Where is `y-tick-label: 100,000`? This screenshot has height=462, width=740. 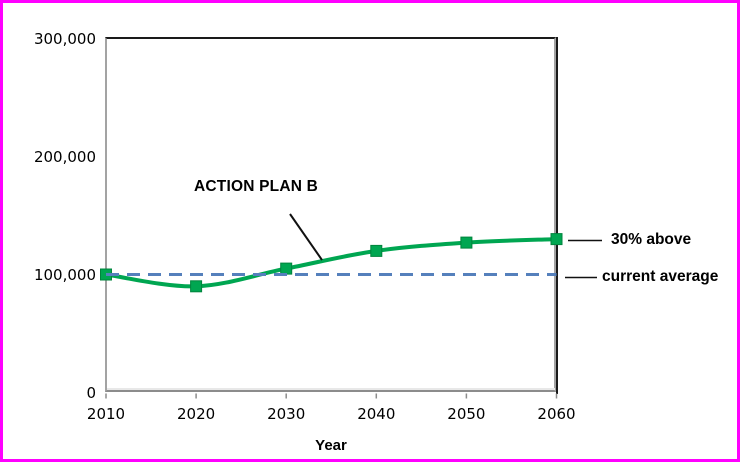
y-tick-label: 100,000 is located at coordinates (64, 274).